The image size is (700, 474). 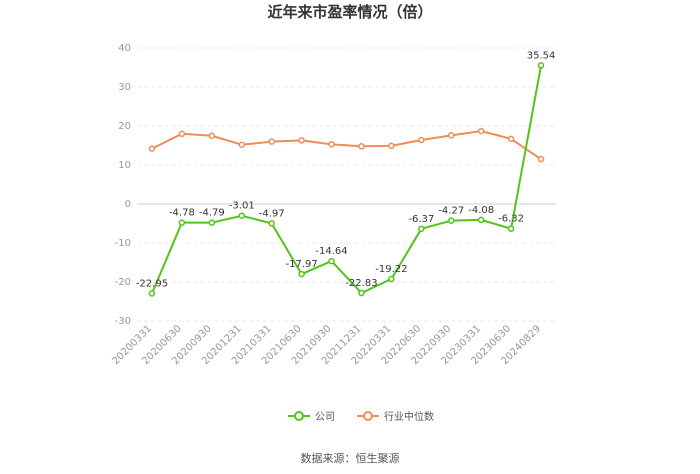 I want to click on data-label: -4.97, so click(x=272, y=213).